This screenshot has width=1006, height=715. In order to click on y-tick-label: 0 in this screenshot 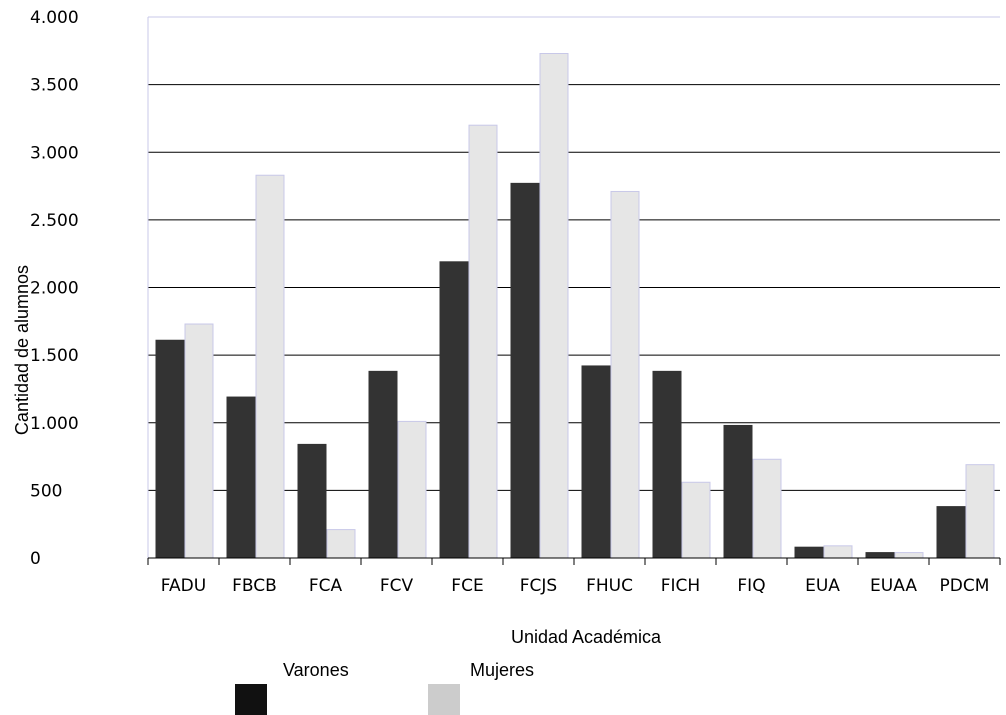, I will do `click(35, 559)`.